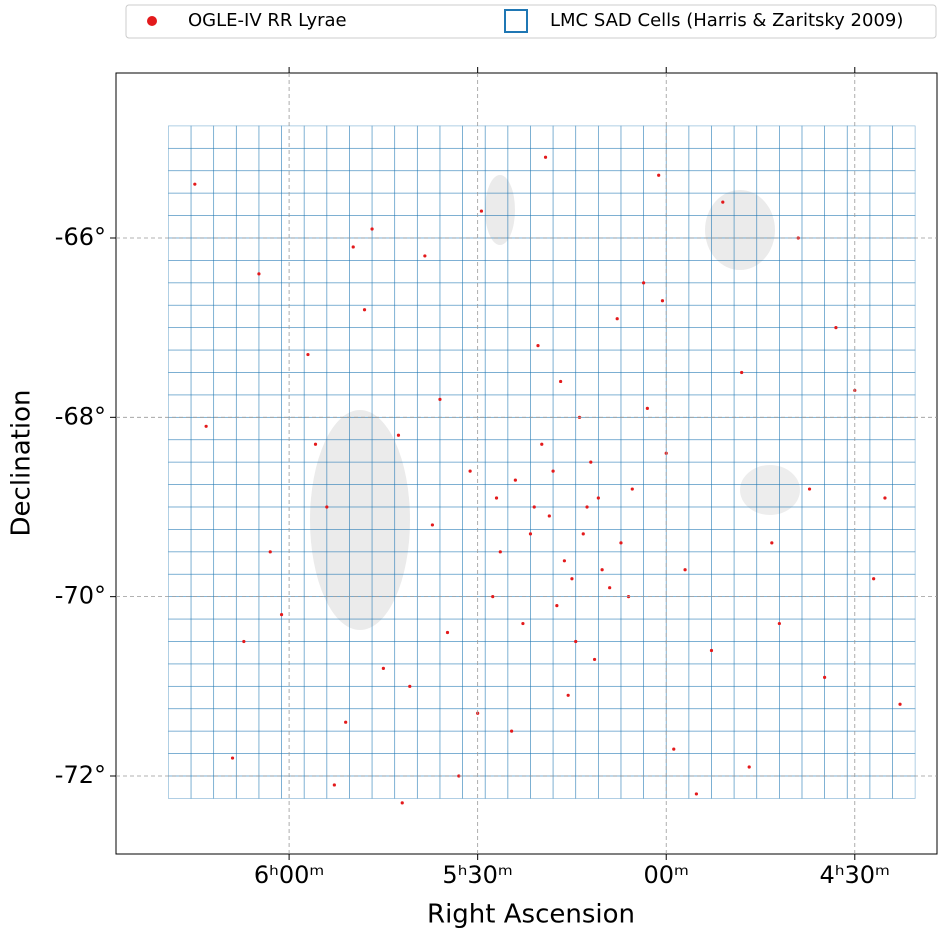  Describe the element at coordinates (477, 875) in the screenshot. I see `x-tick-label: 5ʰ30ᵐ` at that location.